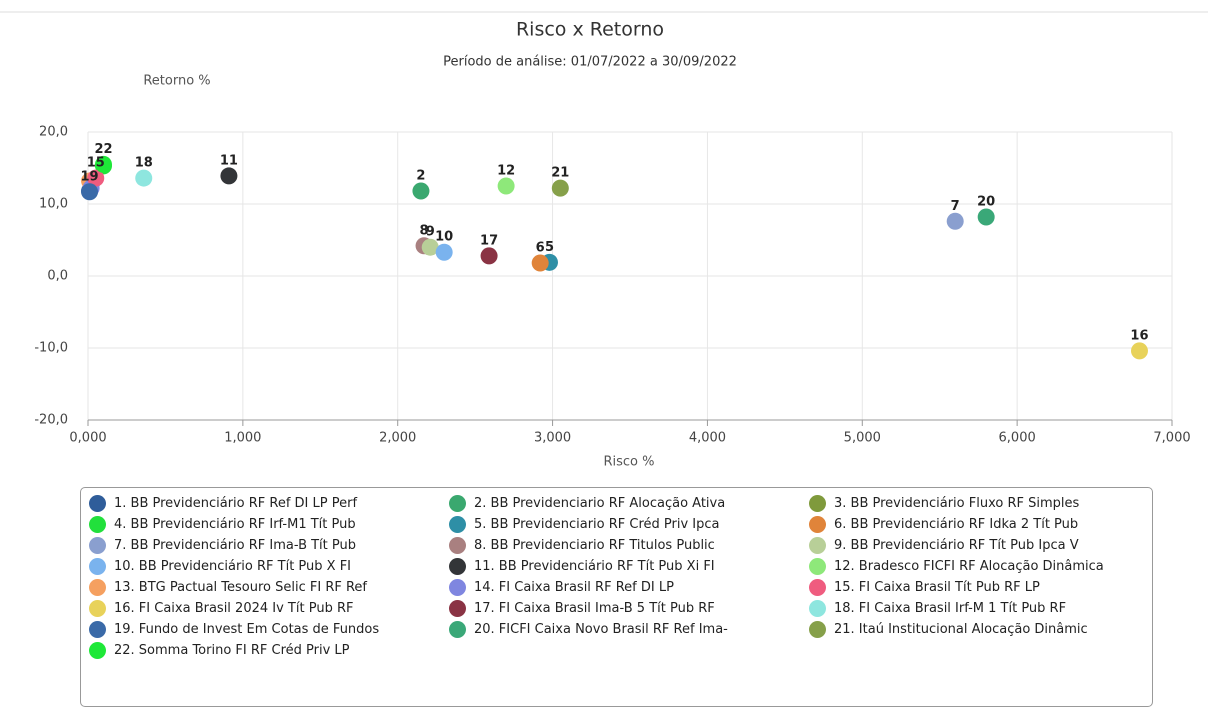 Image resolution: width=1208 pixels, height=707 pixels. I want to click on legend-label: 20. FICFI Caixa Novo Brasil RF Ref Ima-, so click(601, 629).